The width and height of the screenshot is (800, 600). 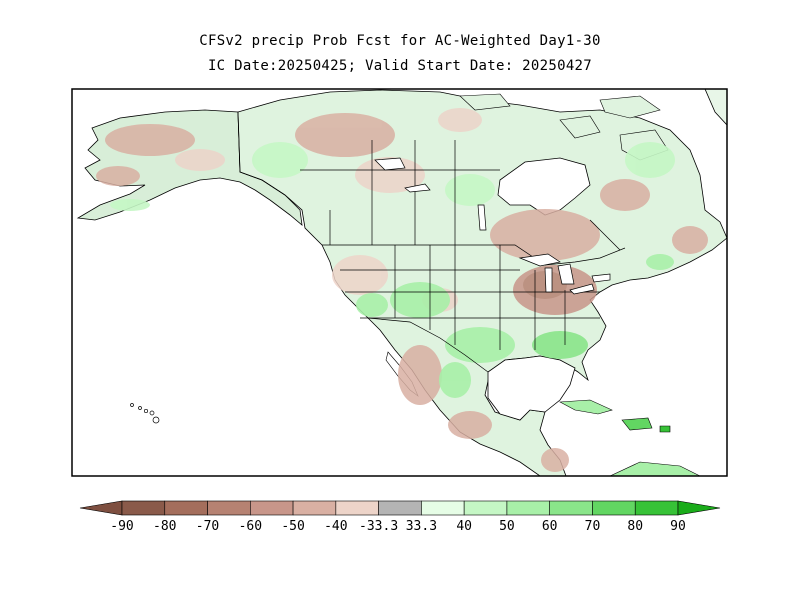 I want to click on province-line, so click(x=605, y=235).